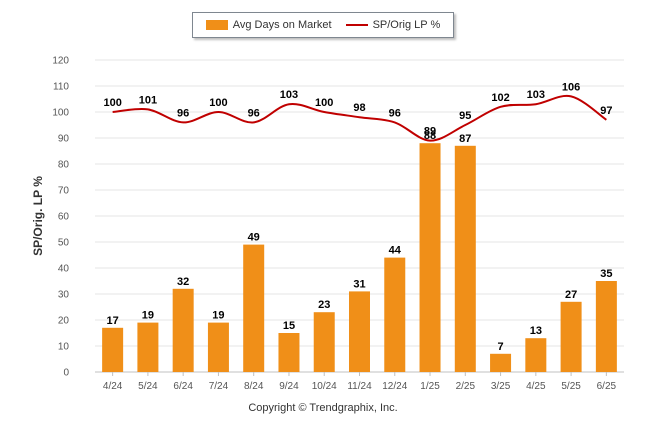 The width and height of the screenshot is (646, 434). I want to click on y-tick-label: 90, so click(64, 139).